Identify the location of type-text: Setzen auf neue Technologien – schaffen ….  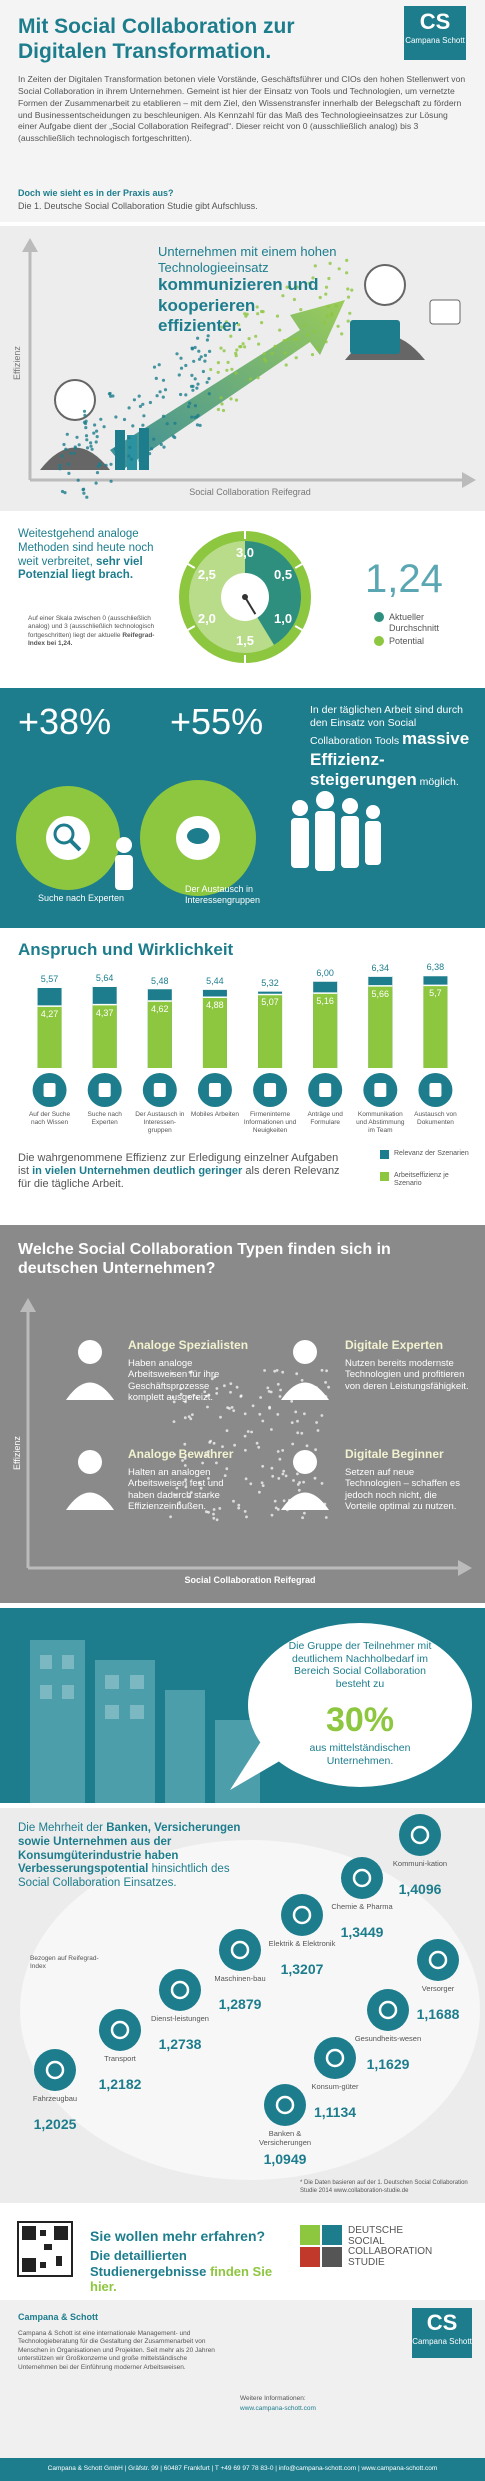
(402, 1490).